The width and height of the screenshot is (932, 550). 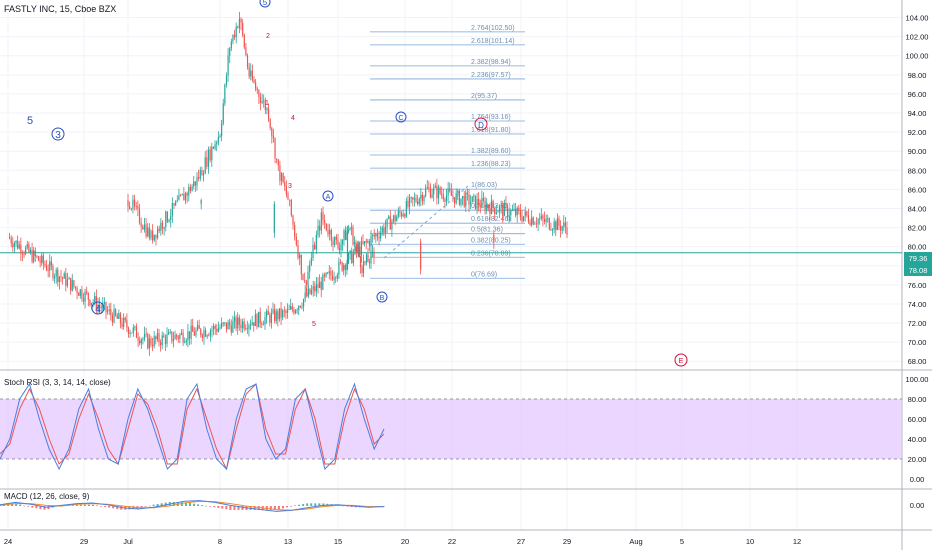 What do you see at coordinates (402, 541) in the screenshot?
I see `time-axis: 24 29 Jul 8 13 15 20 22 27 29 Aug 5 10 12` at bounding box center [402, 541].